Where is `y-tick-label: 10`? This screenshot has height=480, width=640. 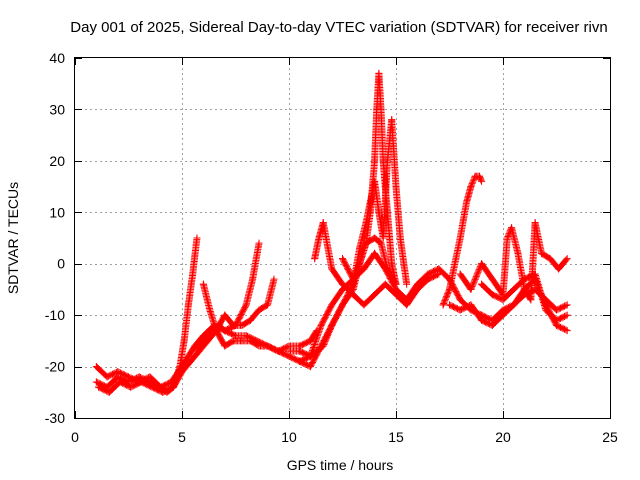
y-tick-label: 10 is located at coordinates (57, 212).